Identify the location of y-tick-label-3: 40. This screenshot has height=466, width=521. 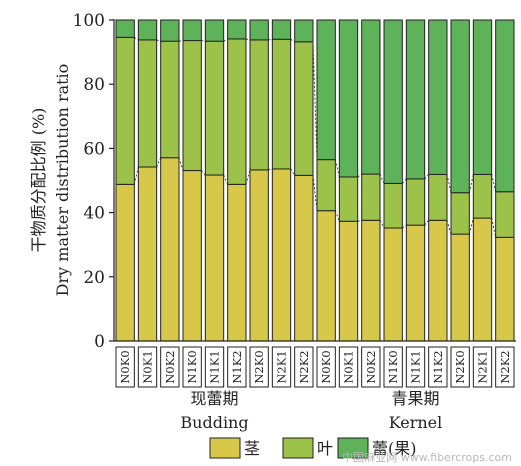
(94, 214).